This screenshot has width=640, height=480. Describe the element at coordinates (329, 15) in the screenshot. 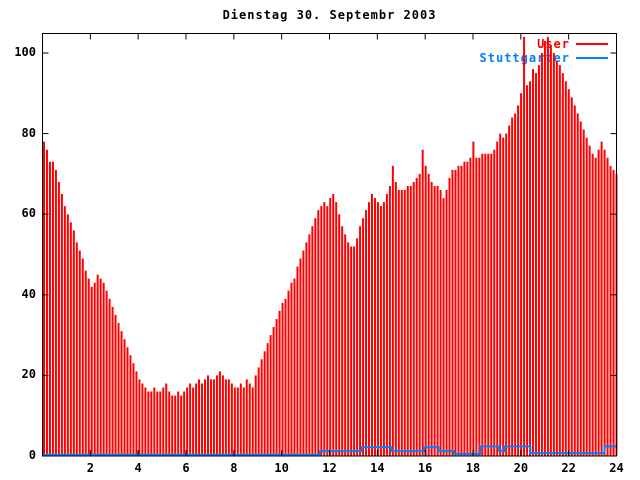

I see `chart-title: Dienstag 30. Septembr 2003` at that location.